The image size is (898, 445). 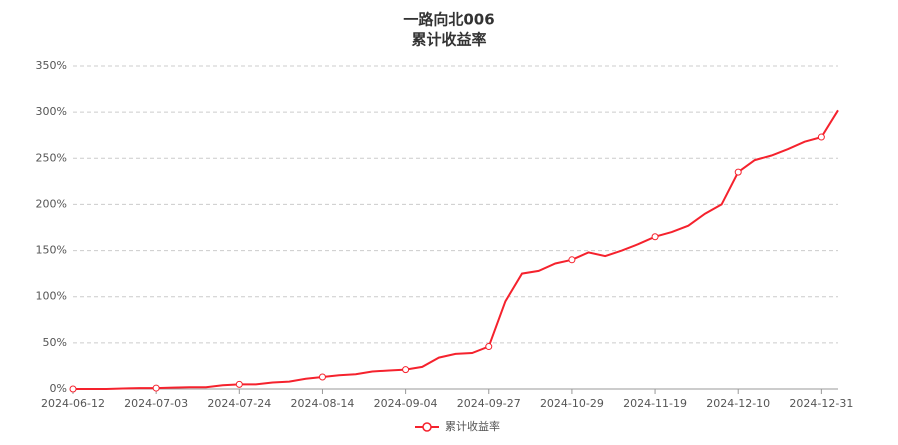 I want to click on legend-label: 累计收益率, so click(x=472, y=426).